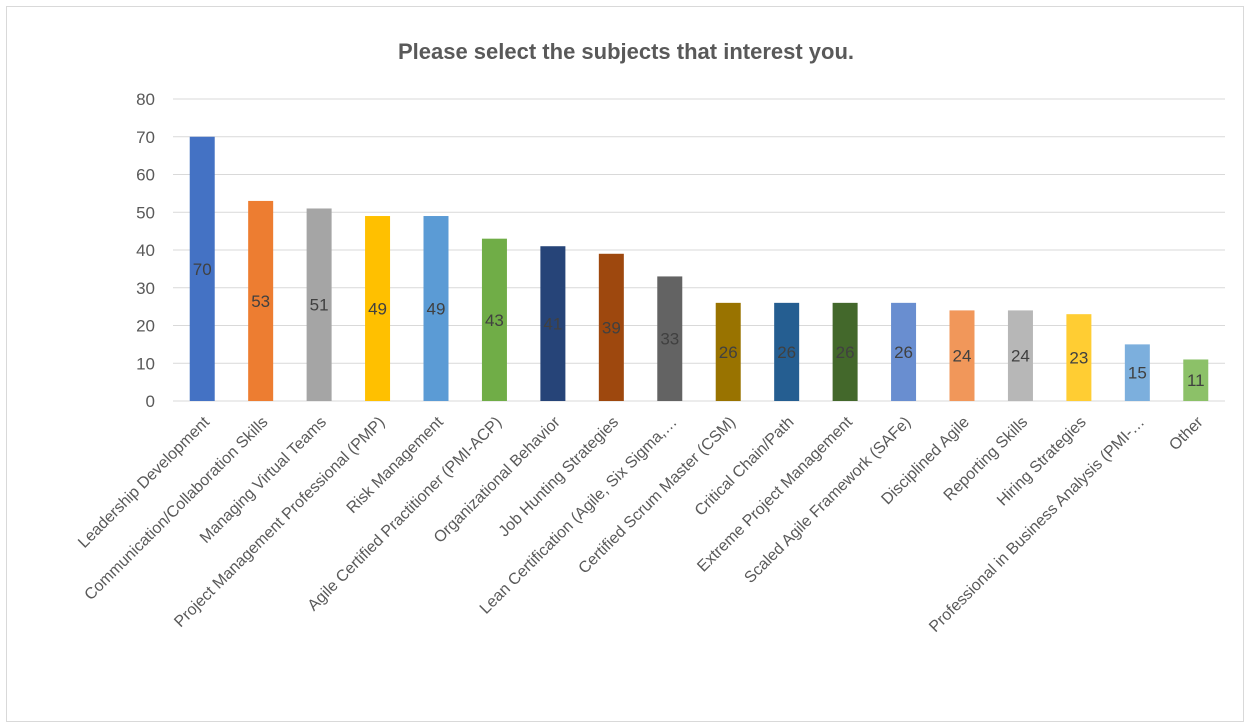 This screenshot has height=728, width=1252. I want to click on y-tick-label: 80, so click(145, 99).